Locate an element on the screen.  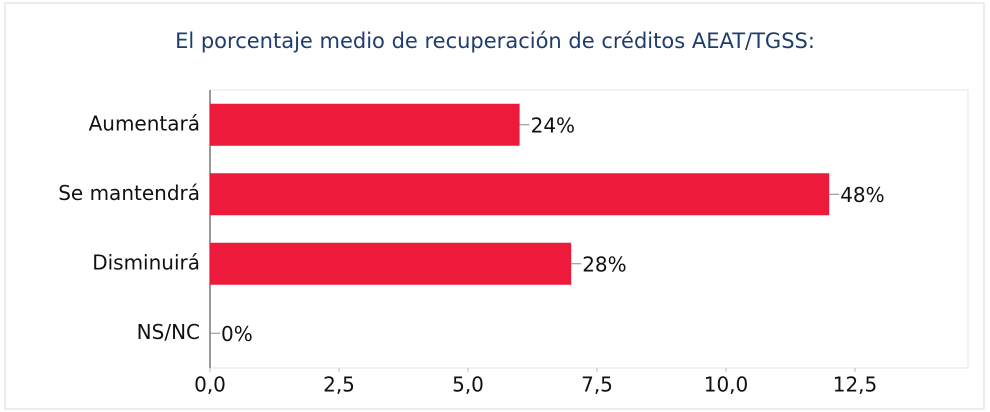
y-tick-label: NS/NC is located at coordinates (168, 332).